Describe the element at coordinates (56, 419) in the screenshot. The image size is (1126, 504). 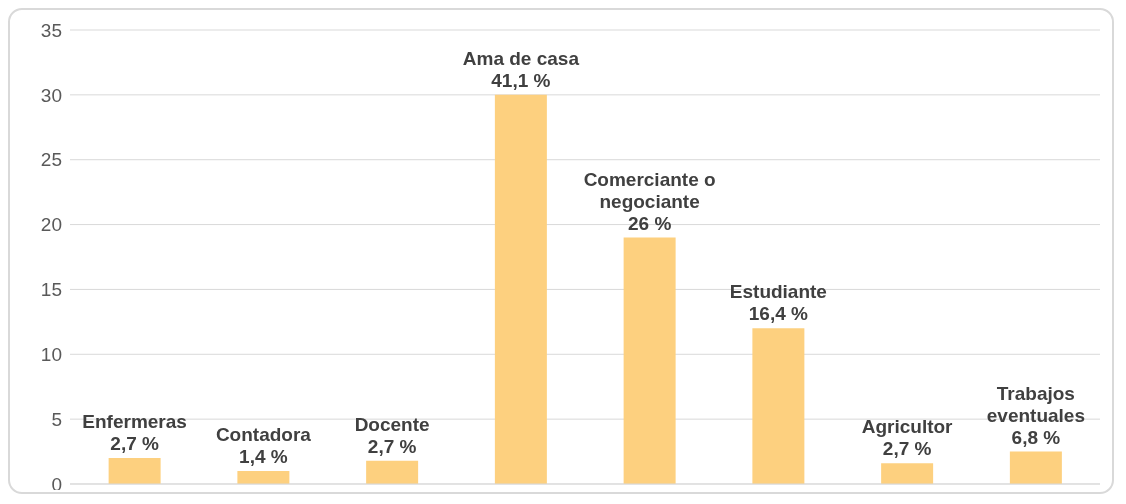
I see `y-tick-label: 5` at that location.